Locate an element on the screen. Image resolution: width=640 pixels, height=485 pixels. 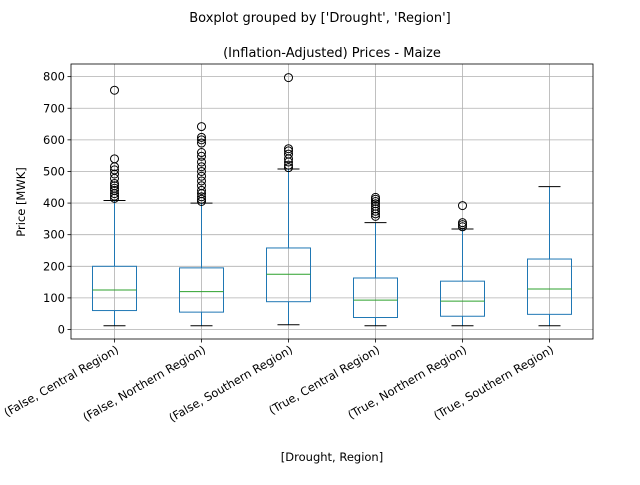
y-tick-label: 400 is located at coordinates (54, 203).